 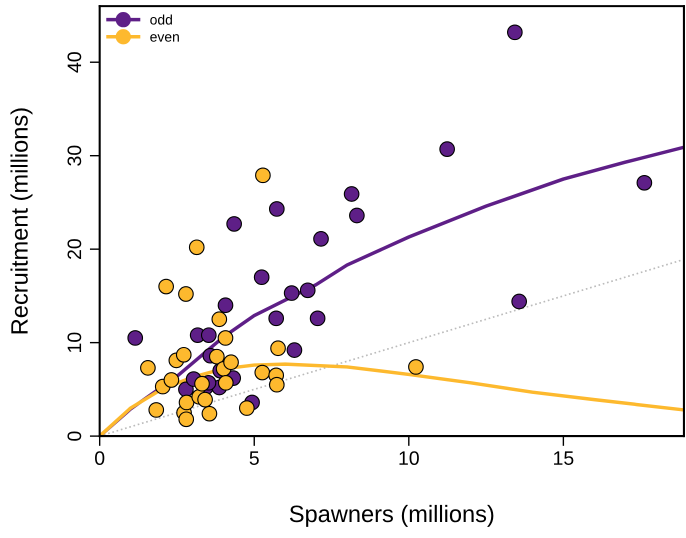 What do you see at coordinates (392, 515) in the screenshot?
I see `x-axis-title: Spawners (millions)` at bounding box center [392, 515].